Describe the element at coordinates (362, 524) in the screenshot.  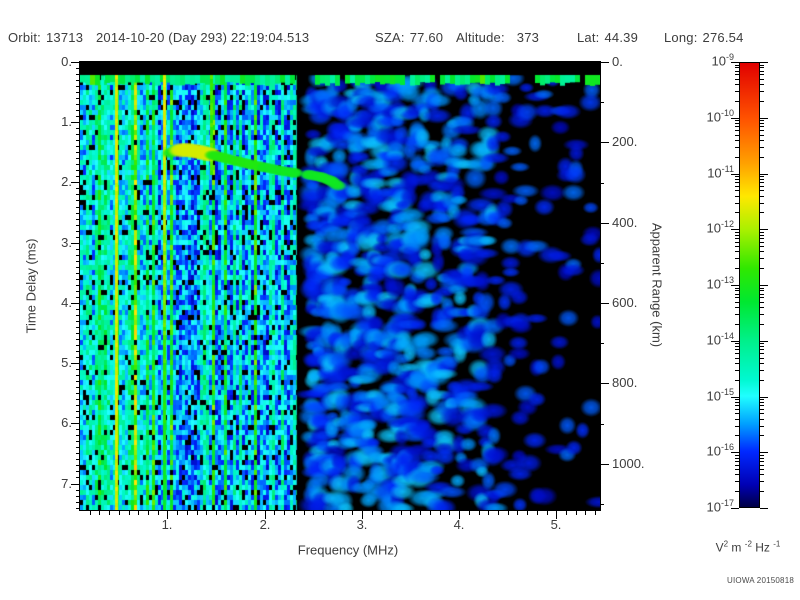
I see `x-tick-label: 3.` at that location.